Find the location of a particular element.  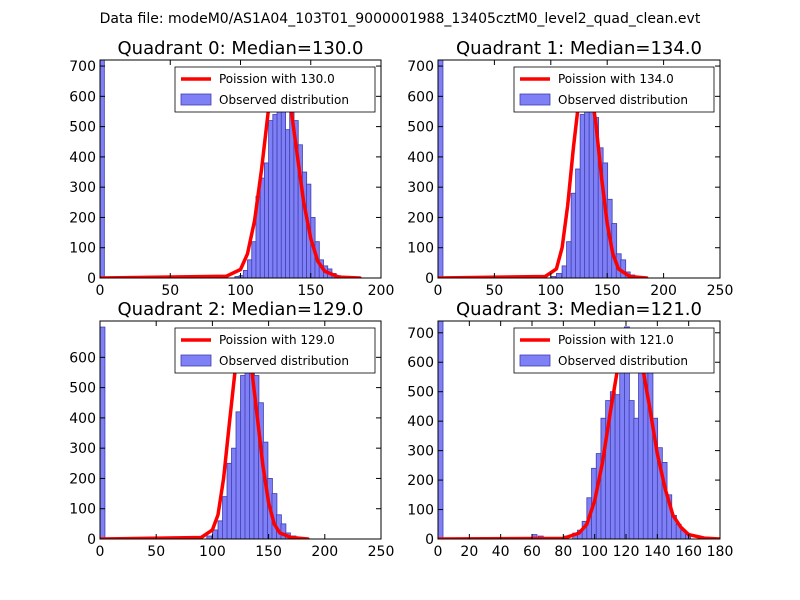

legend: Poission with 121.0 Observed distribution is located at coordinates (614, 350).